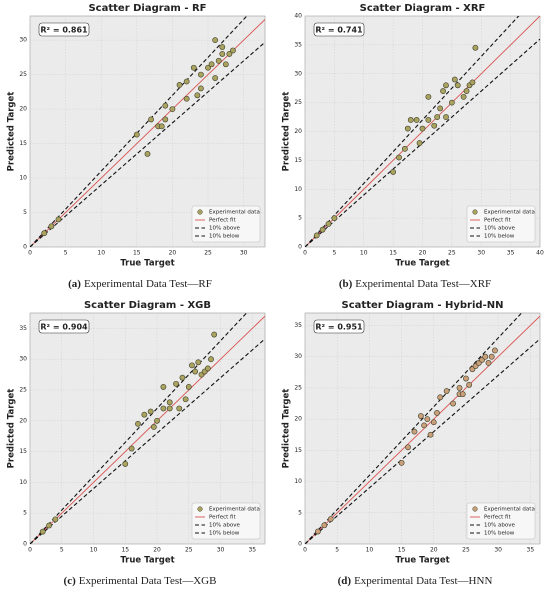  I want to click on annotation: R² = 0.904, so click(64, 326).